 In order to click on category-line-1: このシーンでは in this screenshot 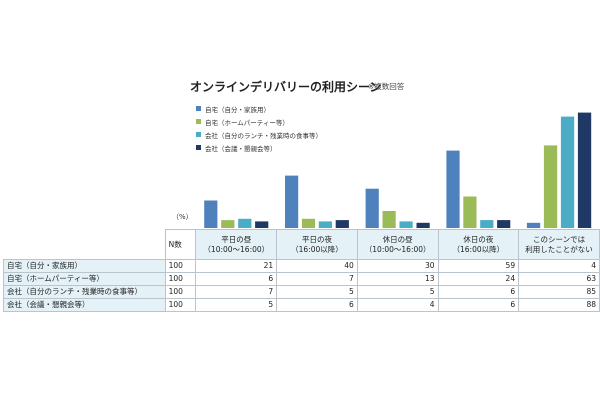, I will do `click(559, 239)`.